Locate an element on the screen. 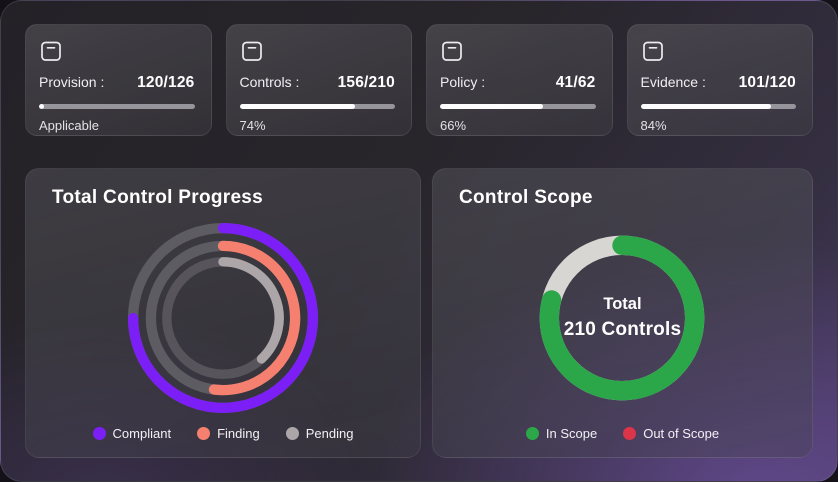 The height and width of the screenshot is (482, 838). stat-card-provision: Provision : 120/126 Applicable is located at coordinates (118, 80).